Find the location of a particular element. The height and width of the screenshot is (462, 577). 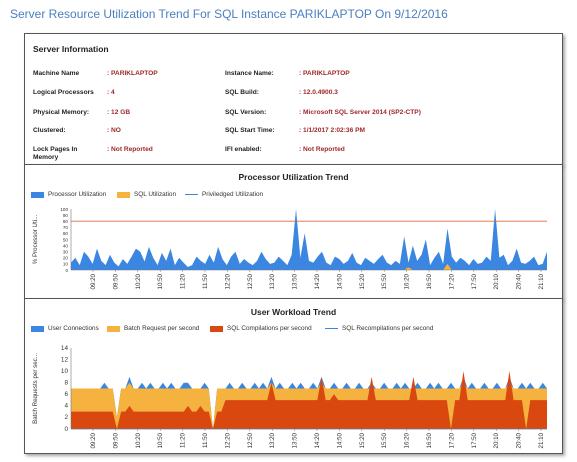

sql-build-value: : 12.0.4900.3 is located at coordinates (318, 92).